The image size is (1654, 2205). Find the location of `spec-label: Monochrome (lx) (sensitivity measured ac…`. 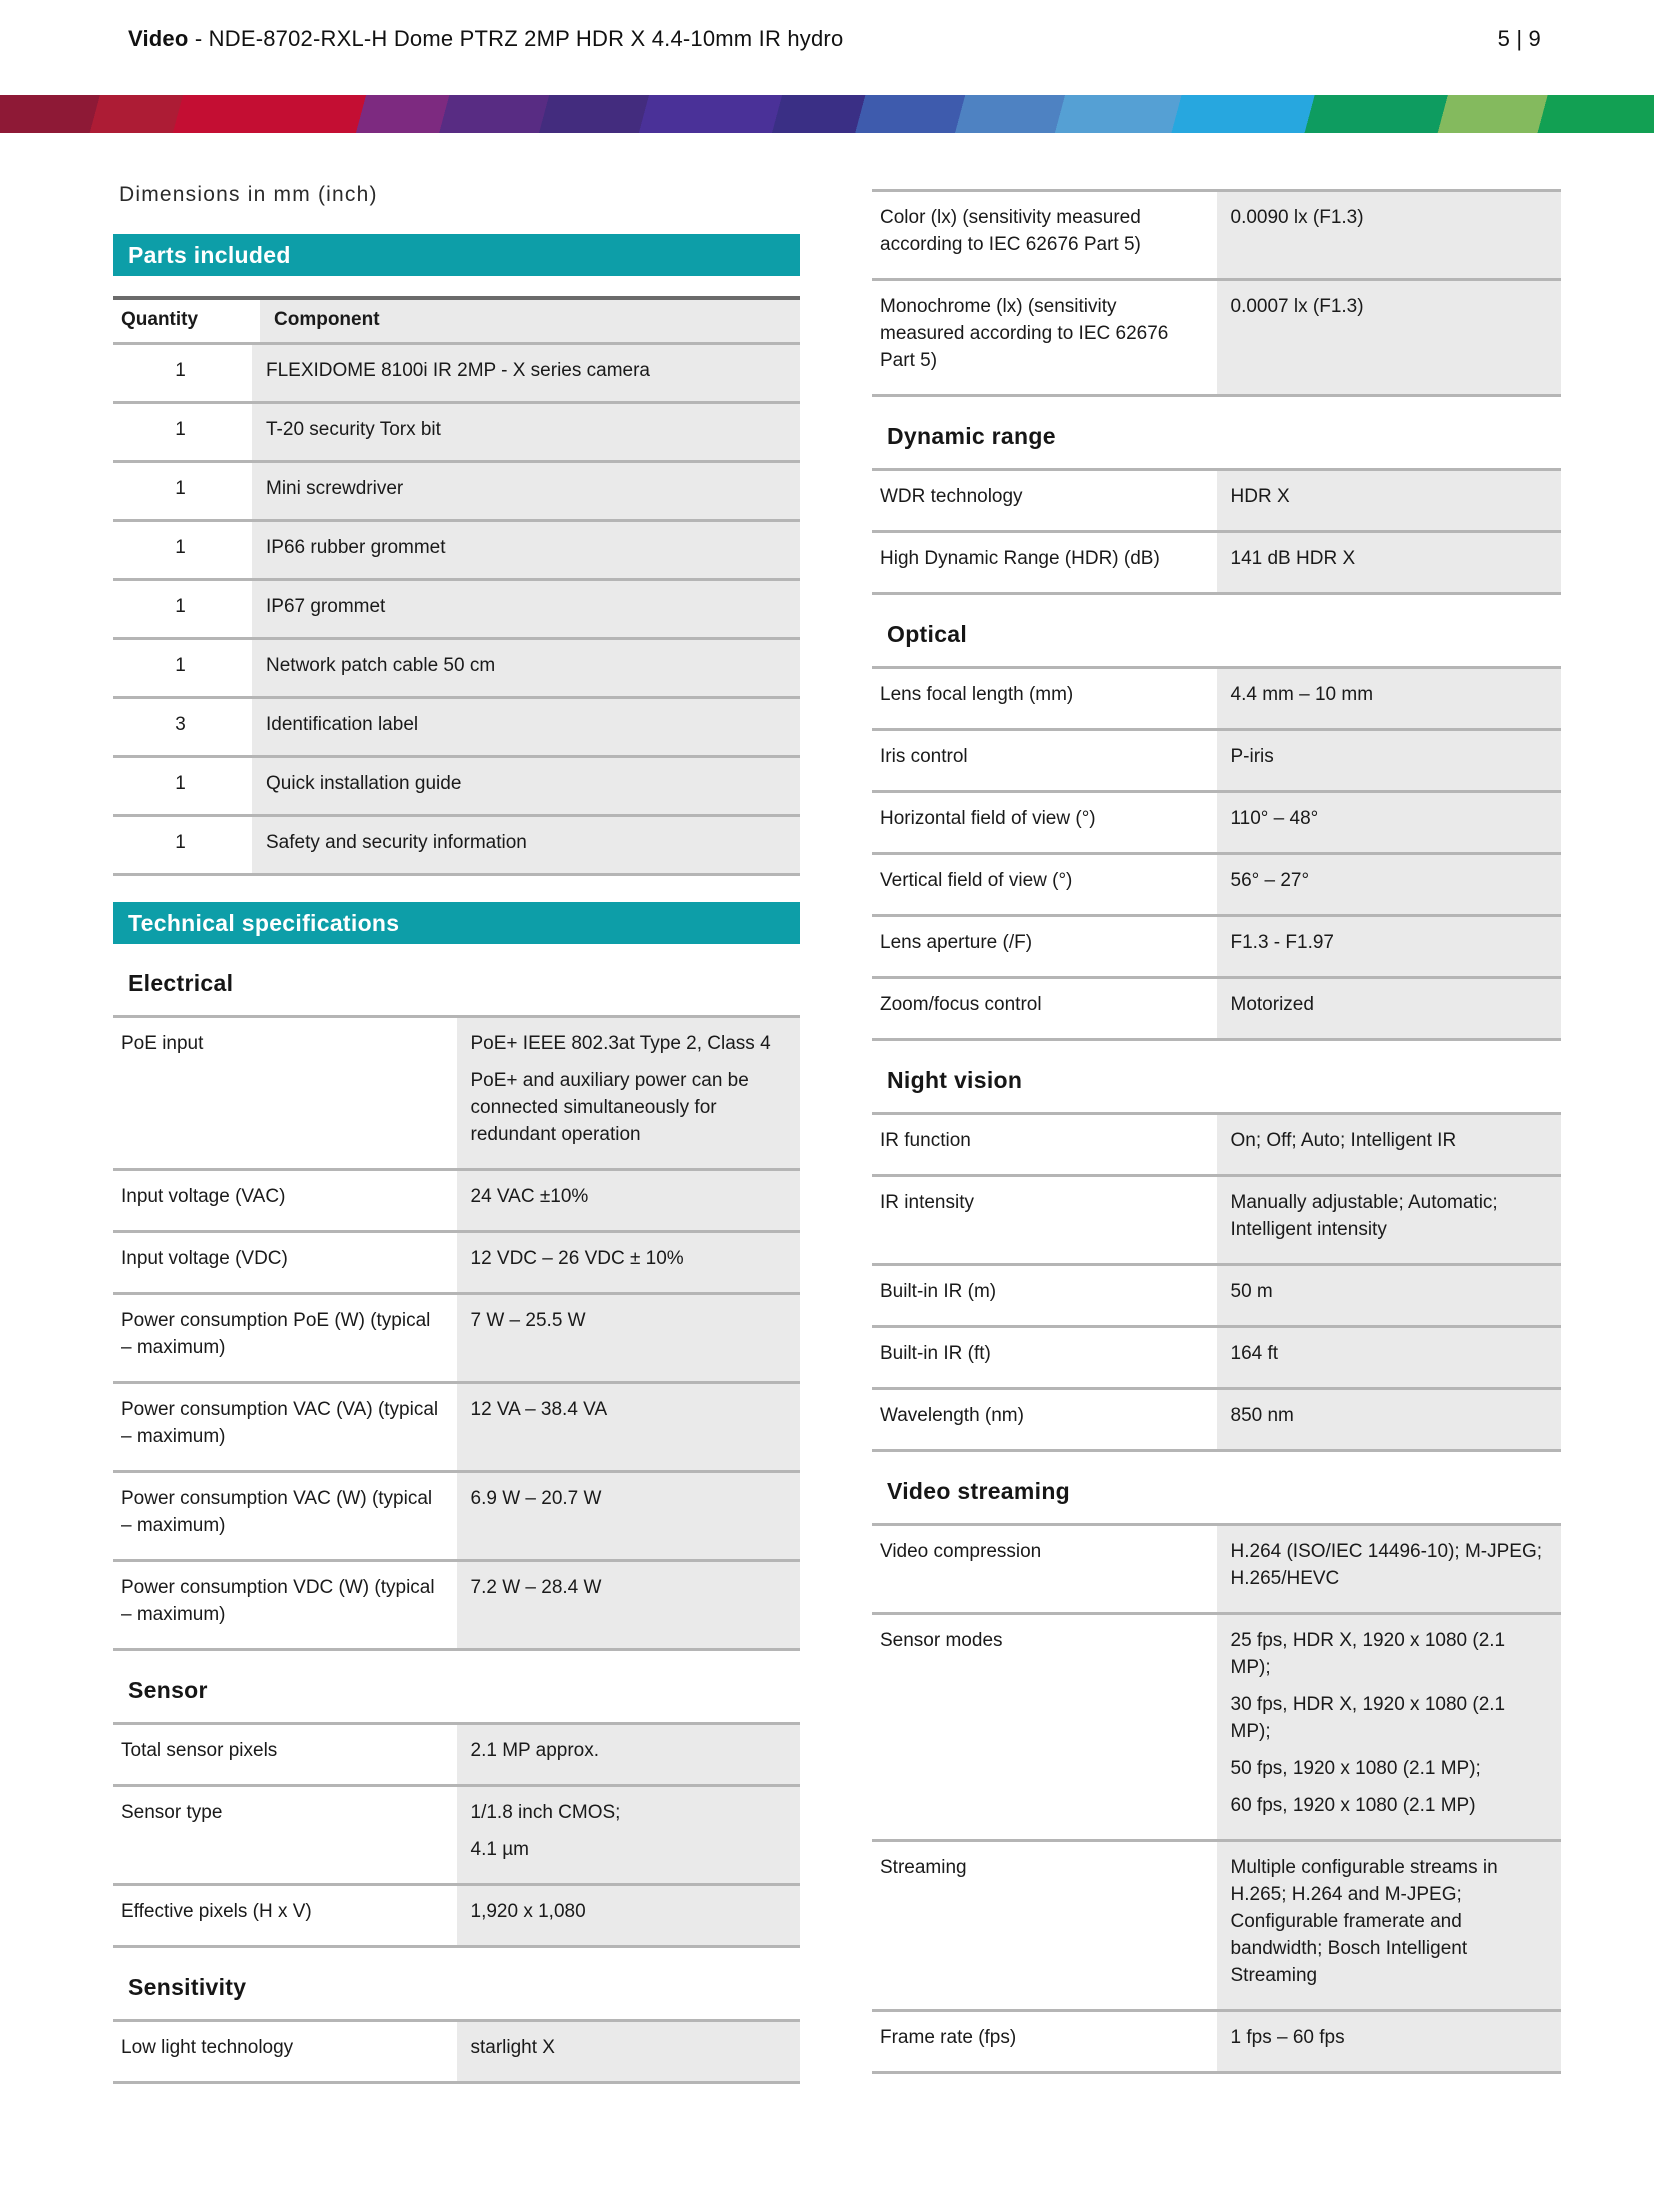

spec-label: Monochrome (lx) (sensitivity measured ac… is located at coordinates (1044, 337).